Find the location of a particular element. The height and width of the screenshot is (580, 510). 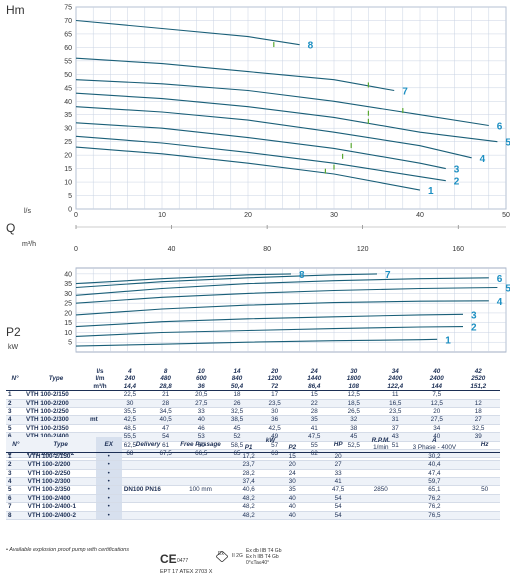

value-p1: 28,2 is located at coordinates (248, 474).